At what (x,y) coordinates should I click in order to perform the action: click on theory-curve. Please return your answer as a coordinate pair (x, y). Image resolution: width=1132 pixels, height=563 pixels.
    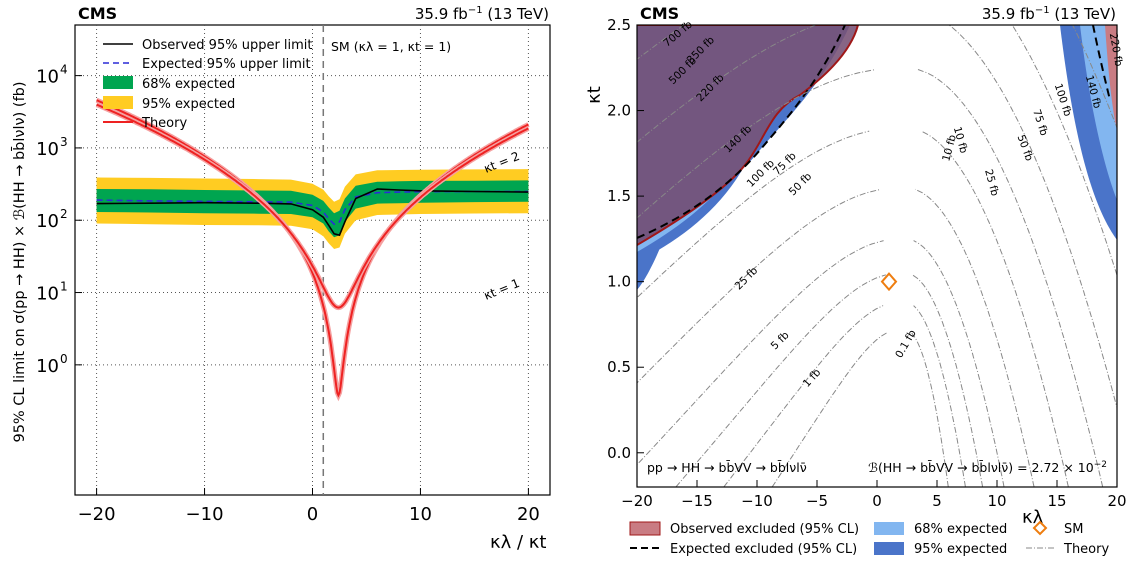
    Looking at the image, I should click on (312, 206).